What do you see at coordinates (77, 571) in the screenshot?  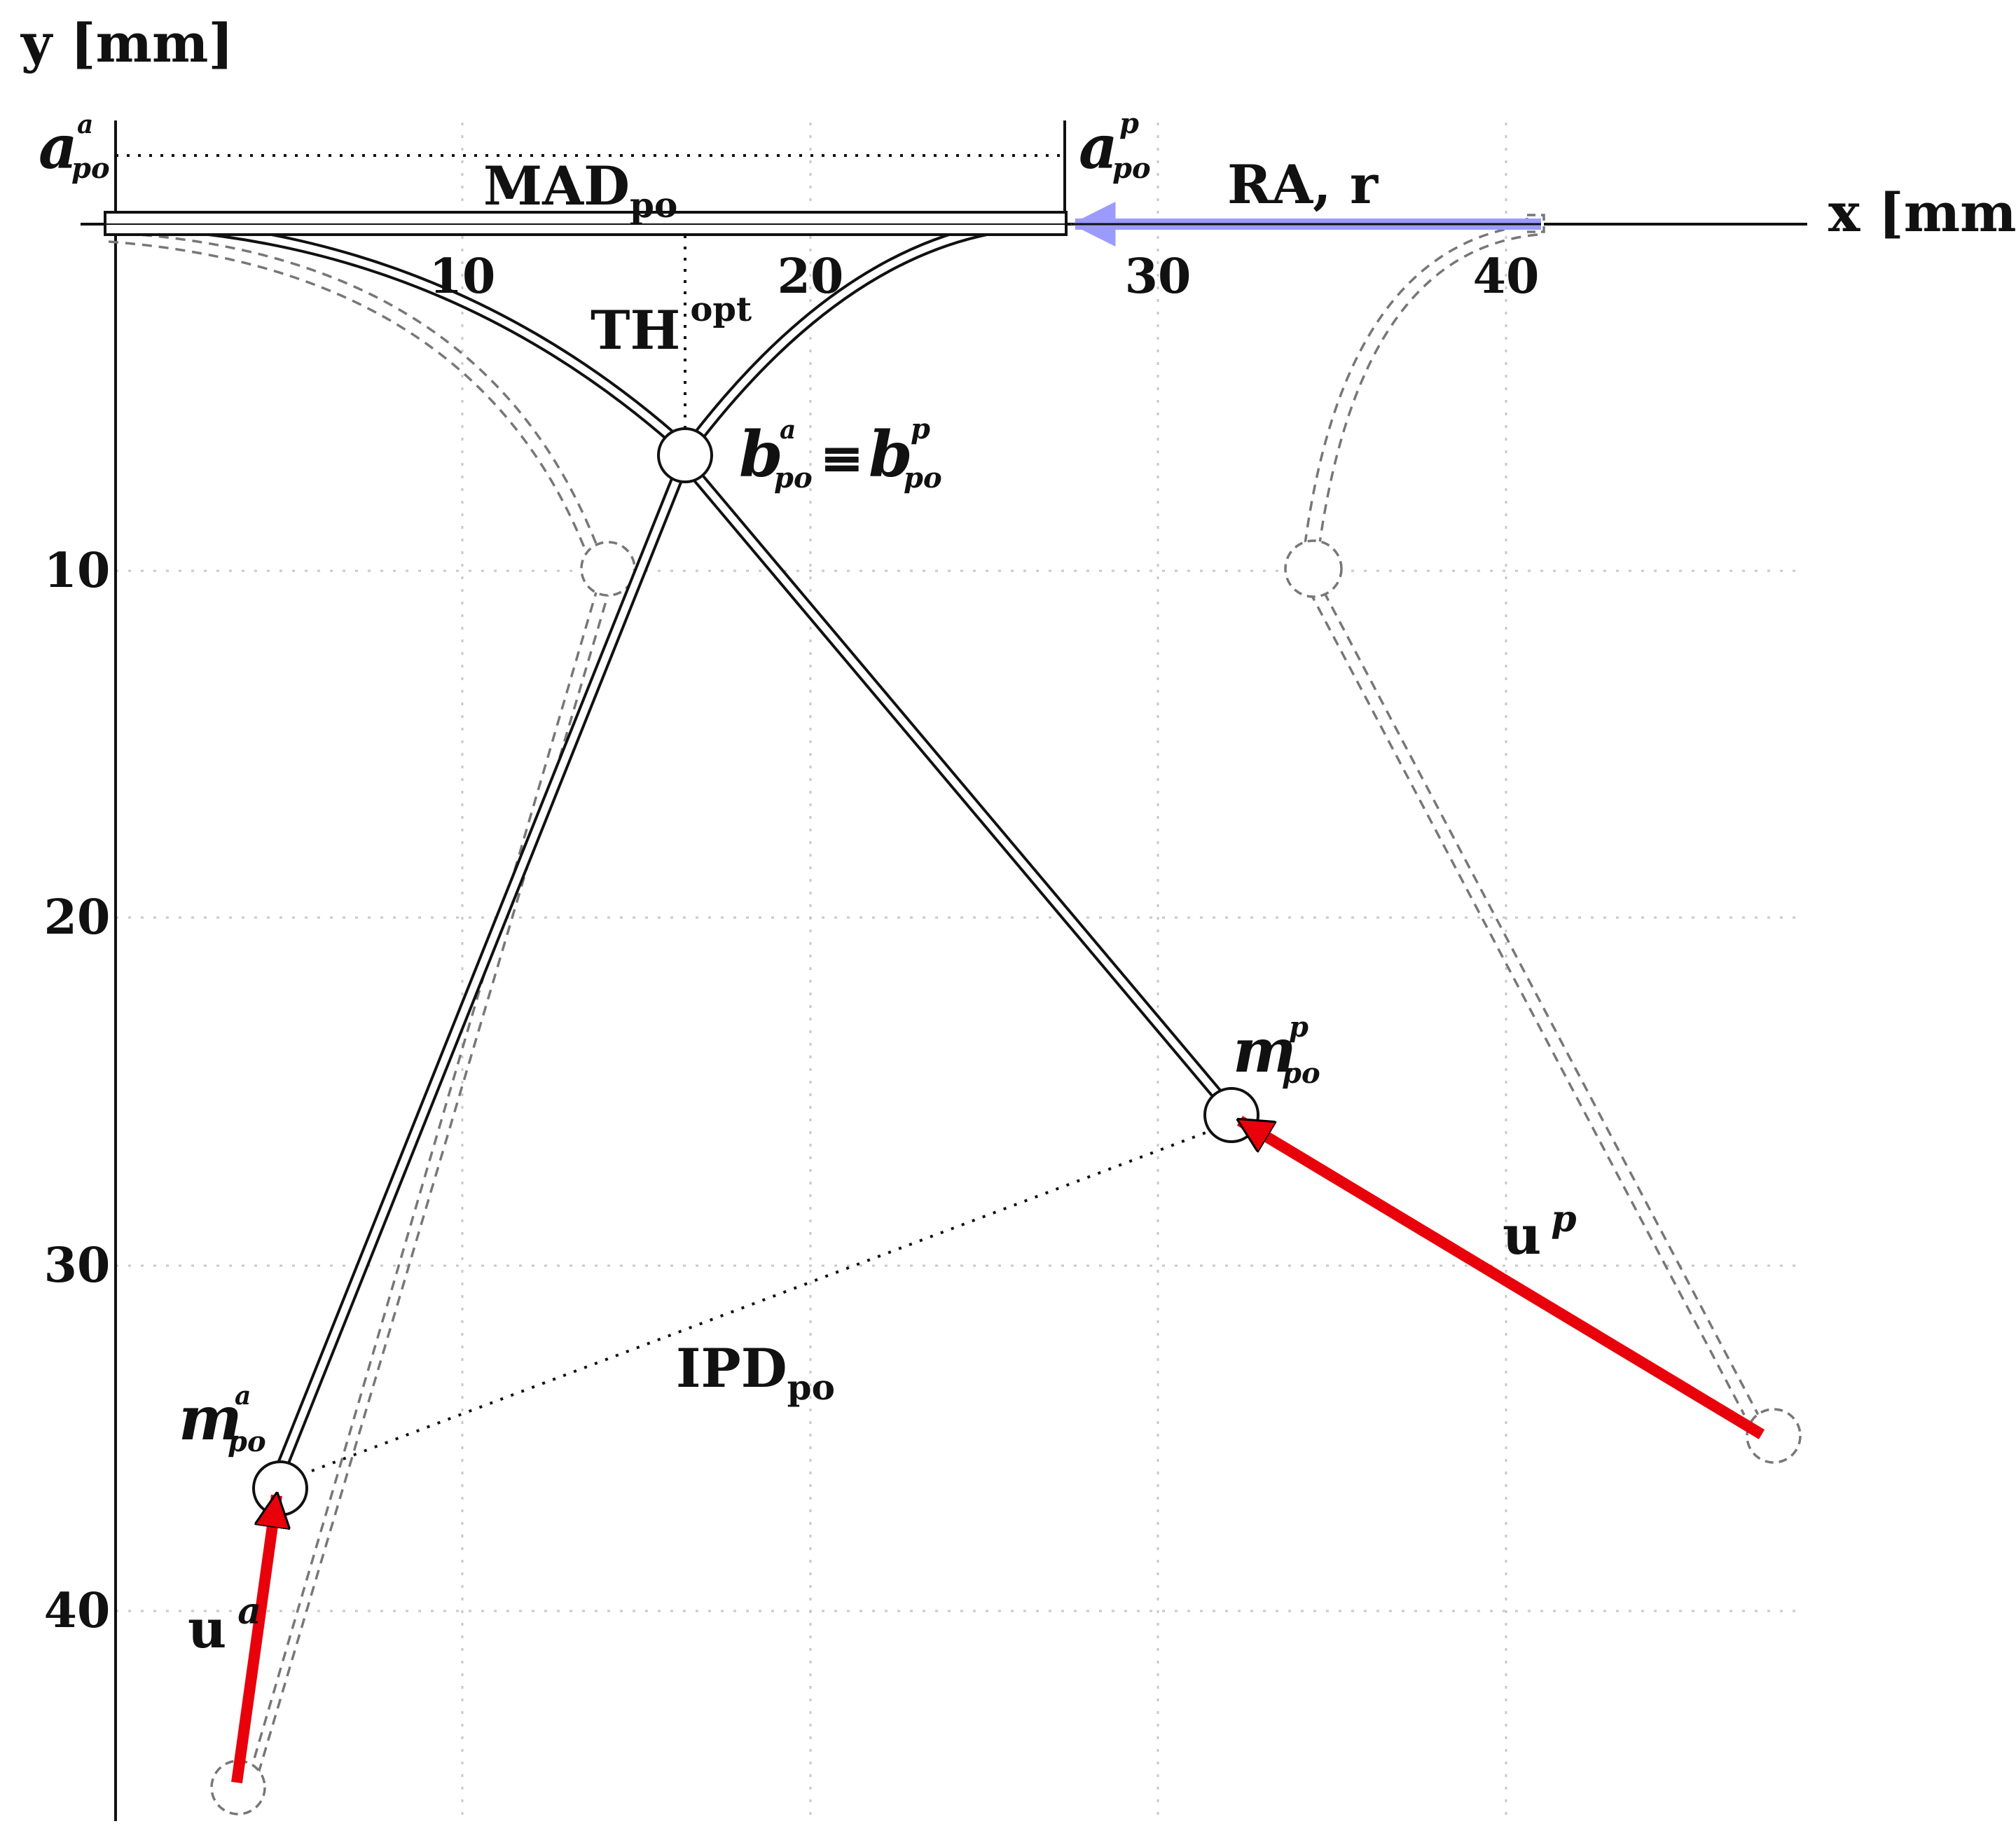 I see `y-tick-10: 10` at bounding box center [77, 571].